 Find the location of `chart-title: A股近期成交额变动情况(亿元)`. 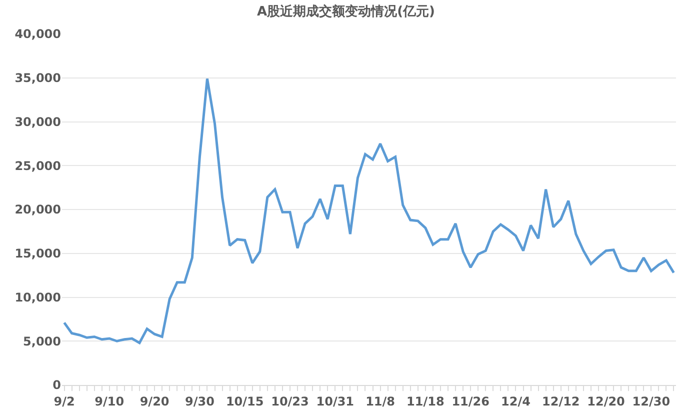

chart-title: A股近期成交额变动情况(亿元) is located at coordinates (346, 11).